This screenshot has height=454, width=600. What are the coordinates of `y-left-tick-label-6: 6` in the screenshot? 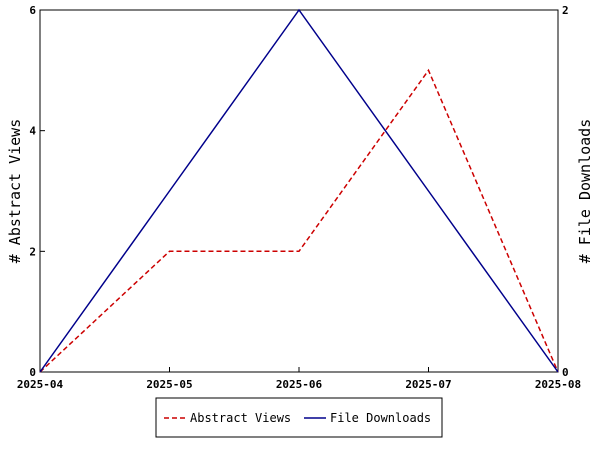 It's located at (32, 10).